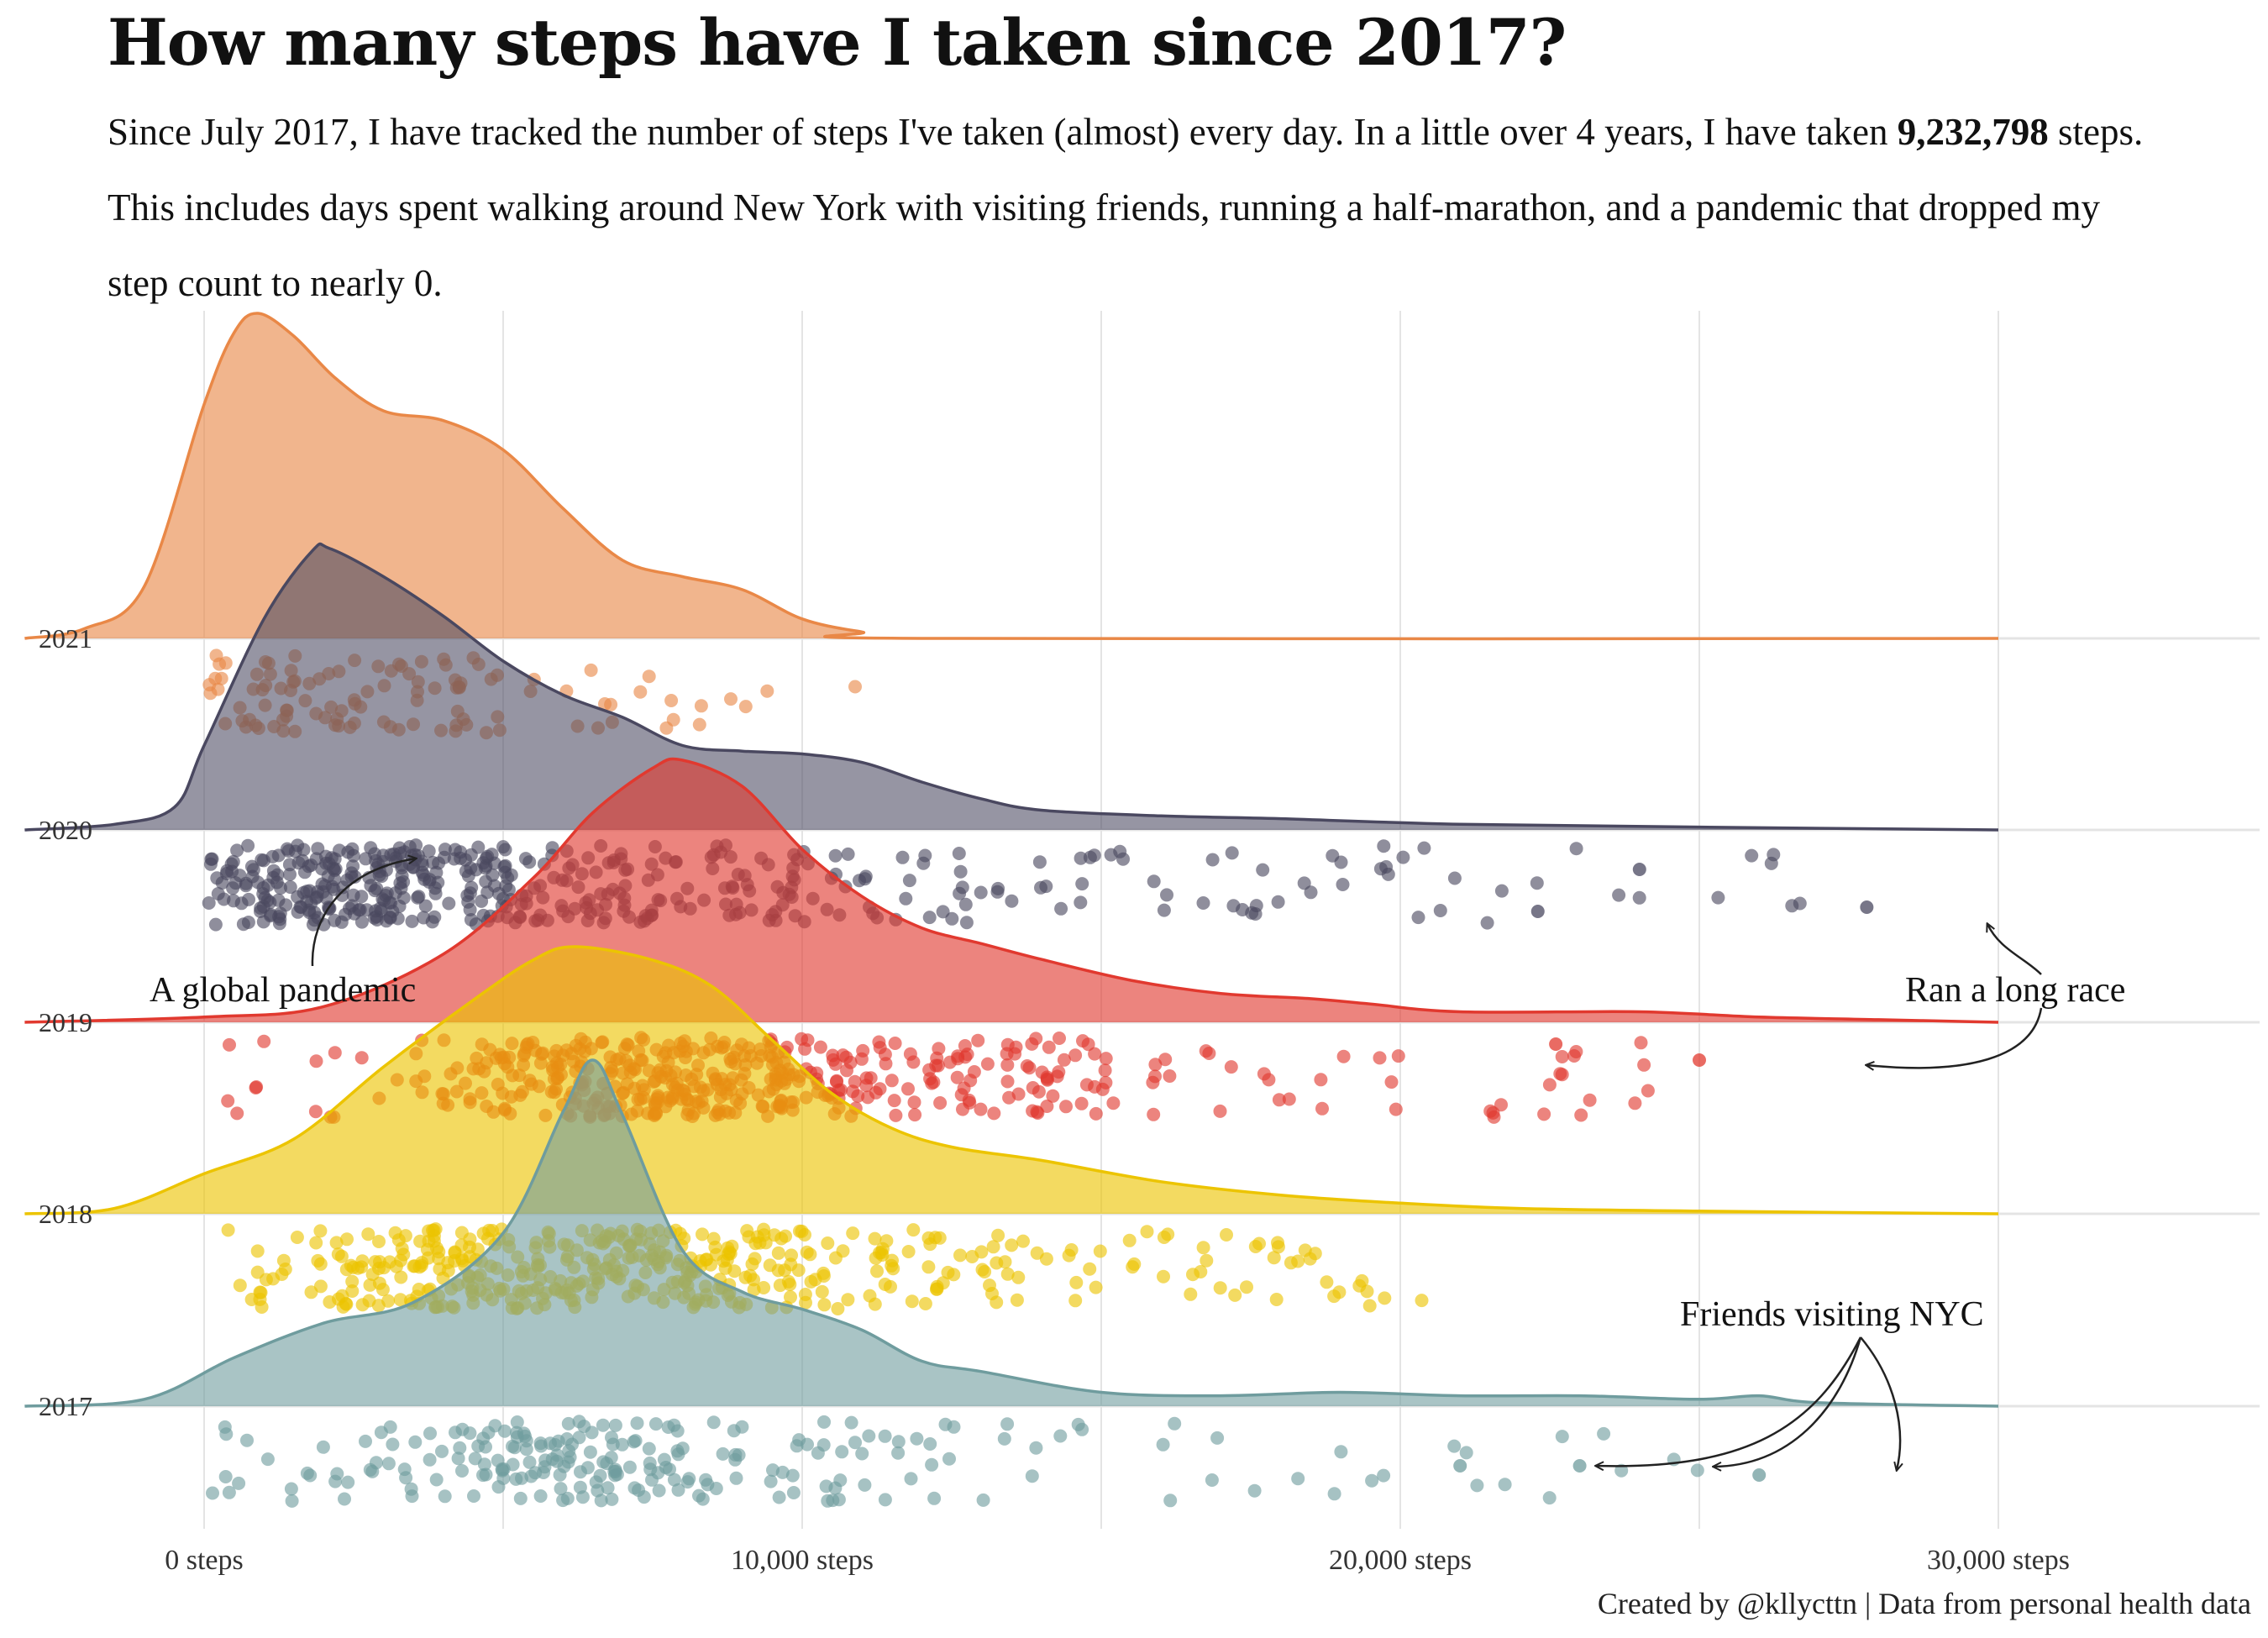 This screenshot has width=2268, height=1638. Describe the element at coordinates (1832, 1314) in the screenshot. I see `annotation-friends: Friends visiting NYC` at that location.